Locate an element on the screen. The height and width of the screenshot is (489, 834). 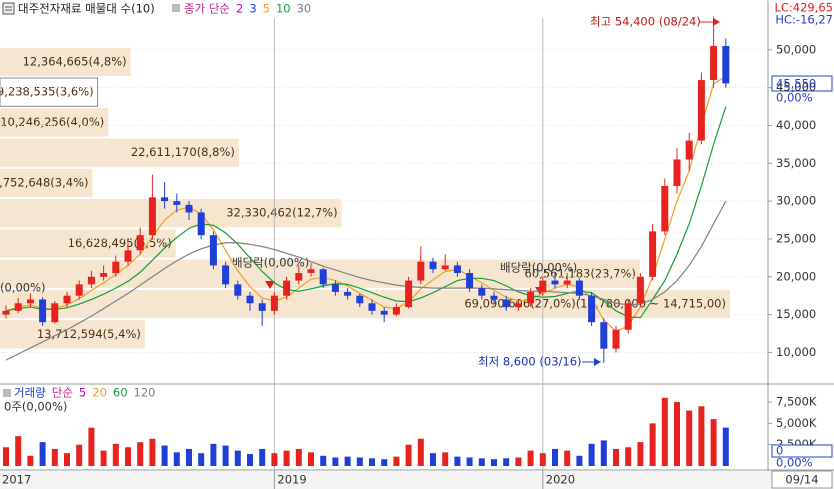
volume-ma-legend: 60 is located at coordinates (120, 393).